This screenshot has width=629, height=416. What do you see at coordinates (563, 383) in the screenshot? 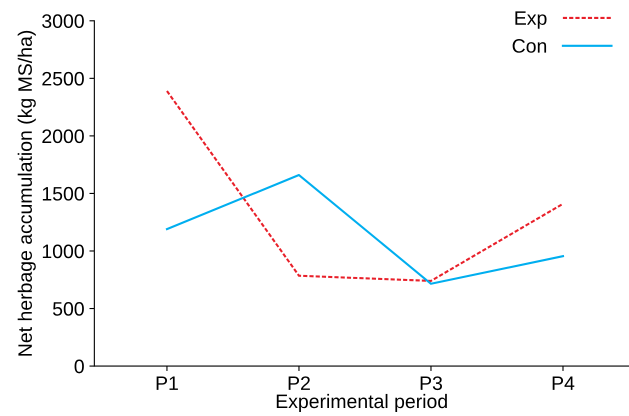
I see `x-tick-label: P4` at bounding box center [563, 383].